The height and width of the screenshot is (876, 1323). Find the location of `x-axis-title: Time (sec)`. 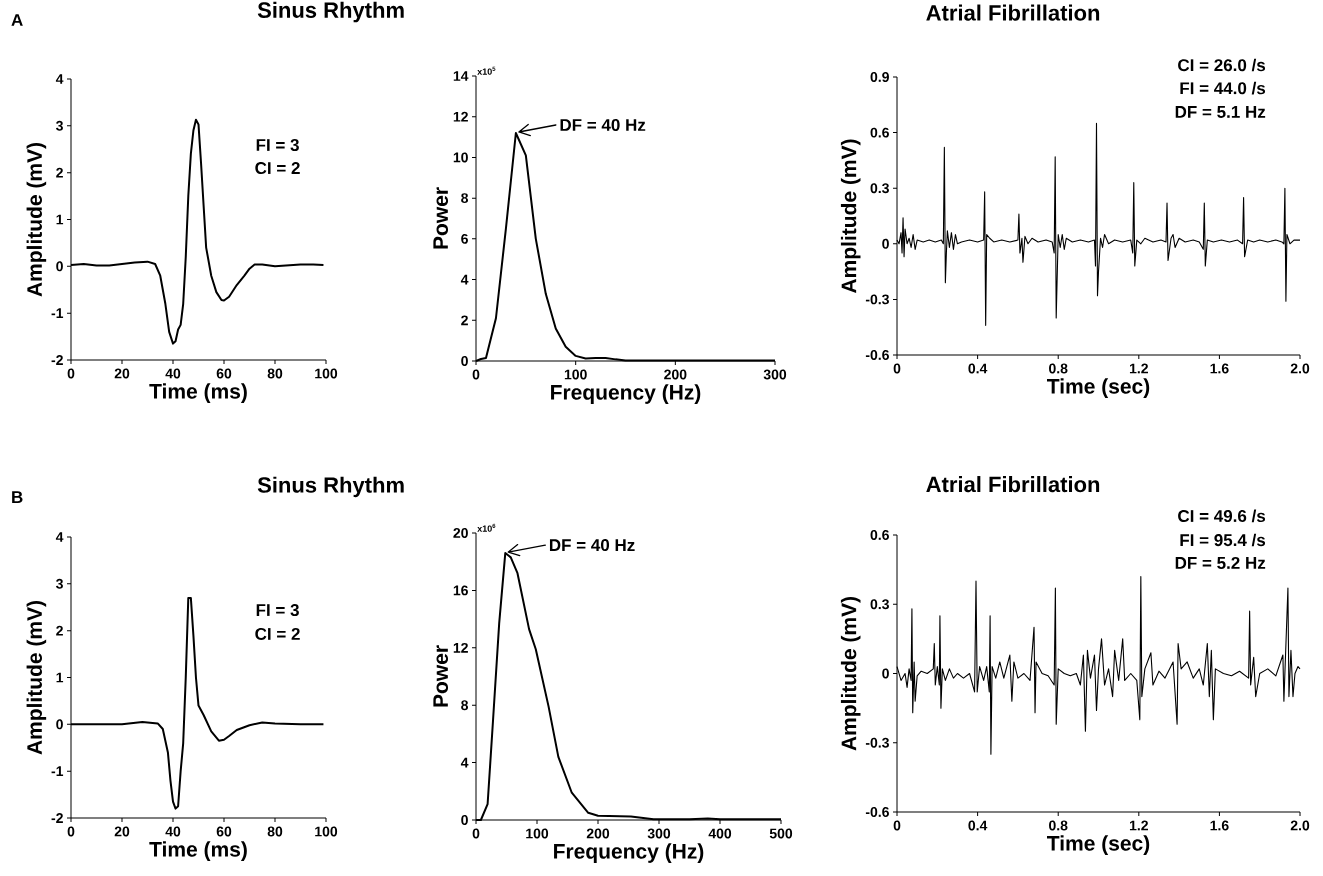

x-axis-title: Time (sec) is located at coordinates (1098, 388).